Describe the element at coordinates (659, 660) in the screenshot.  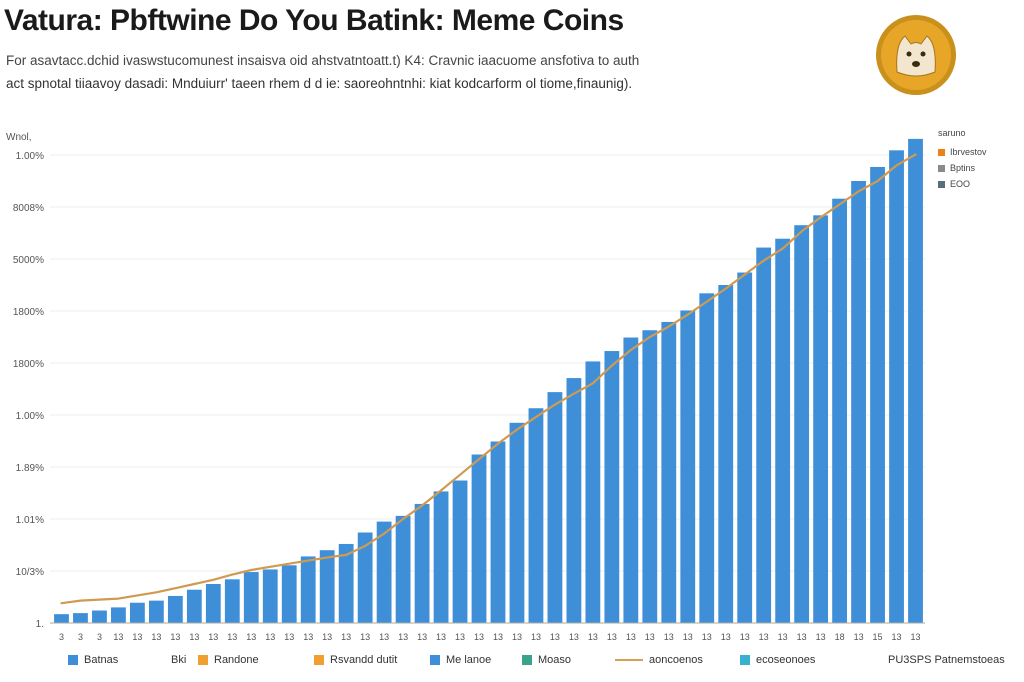
I see `legend-item: aoncoenos` at that location.